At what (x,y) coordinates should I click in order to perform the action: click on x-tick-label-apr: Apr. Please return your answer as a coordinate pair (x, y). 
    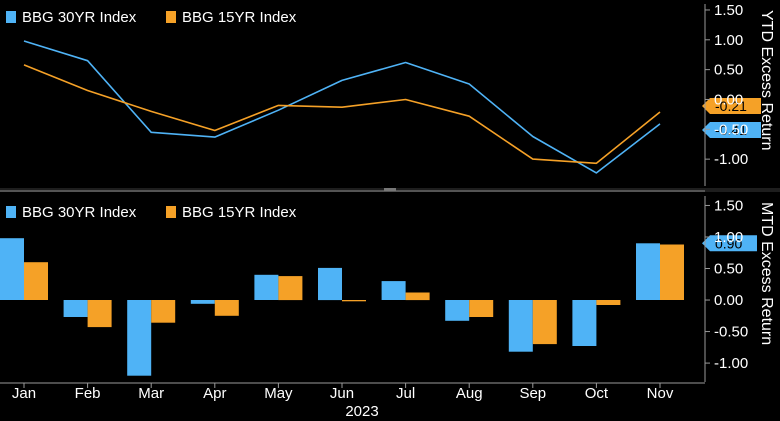
    Looking at the image, I should click on (214, 393).